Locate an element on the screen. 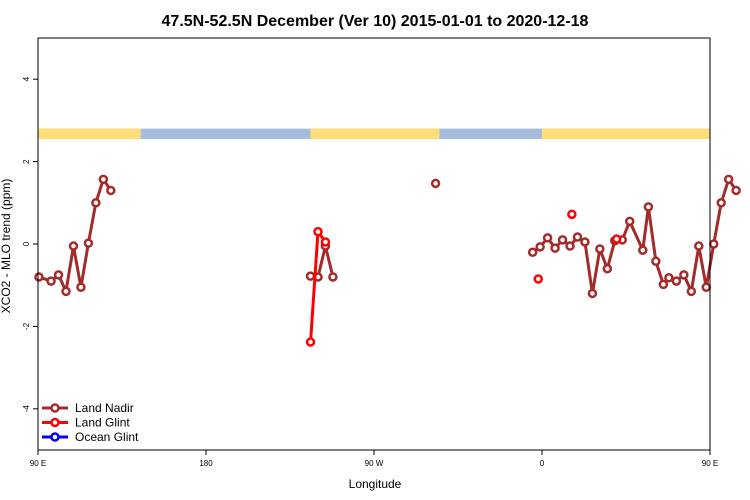  legend-item-ocean-glint: Ocean Glint is located at coordinates (90, 437).